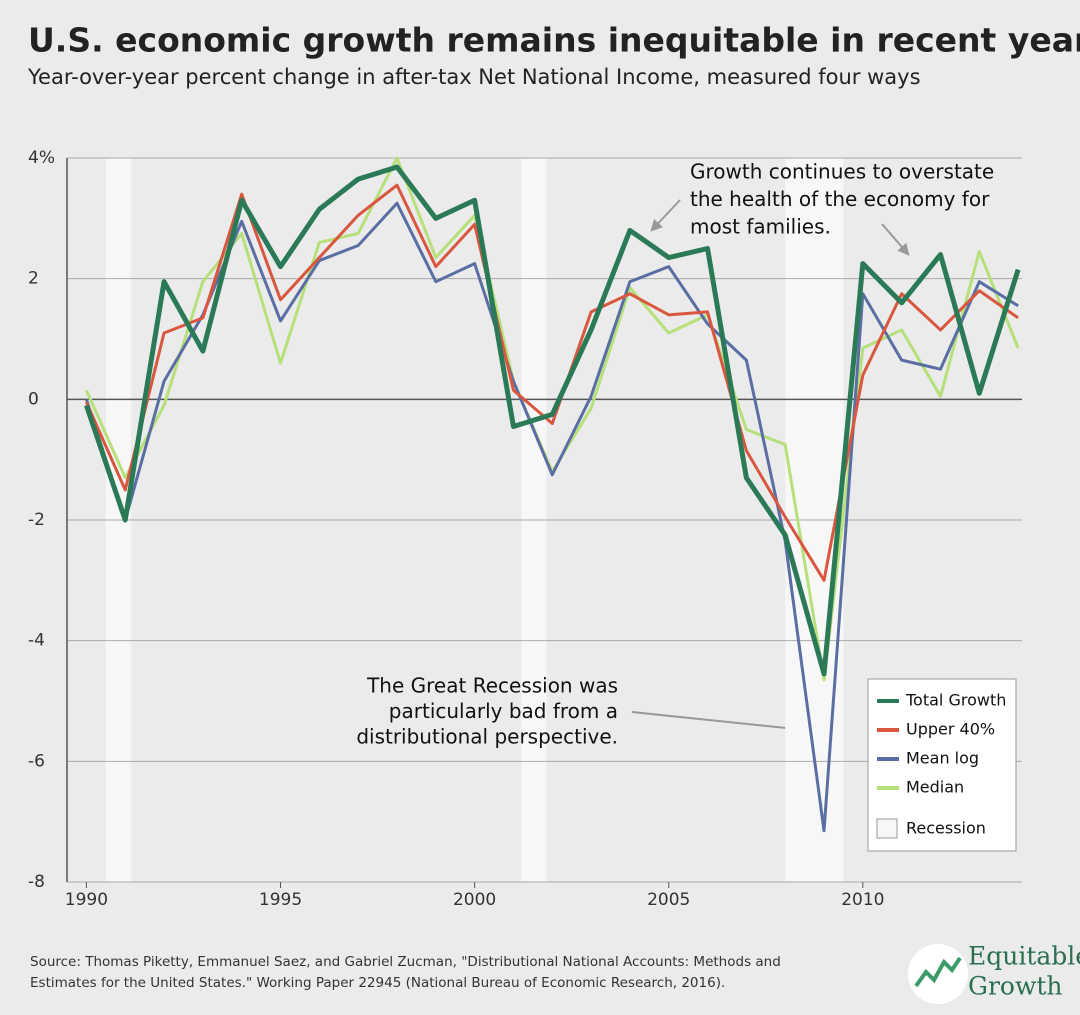 The image size is (1080, 1015). I want to click on y-tick-label: -2, so click(36, 520).